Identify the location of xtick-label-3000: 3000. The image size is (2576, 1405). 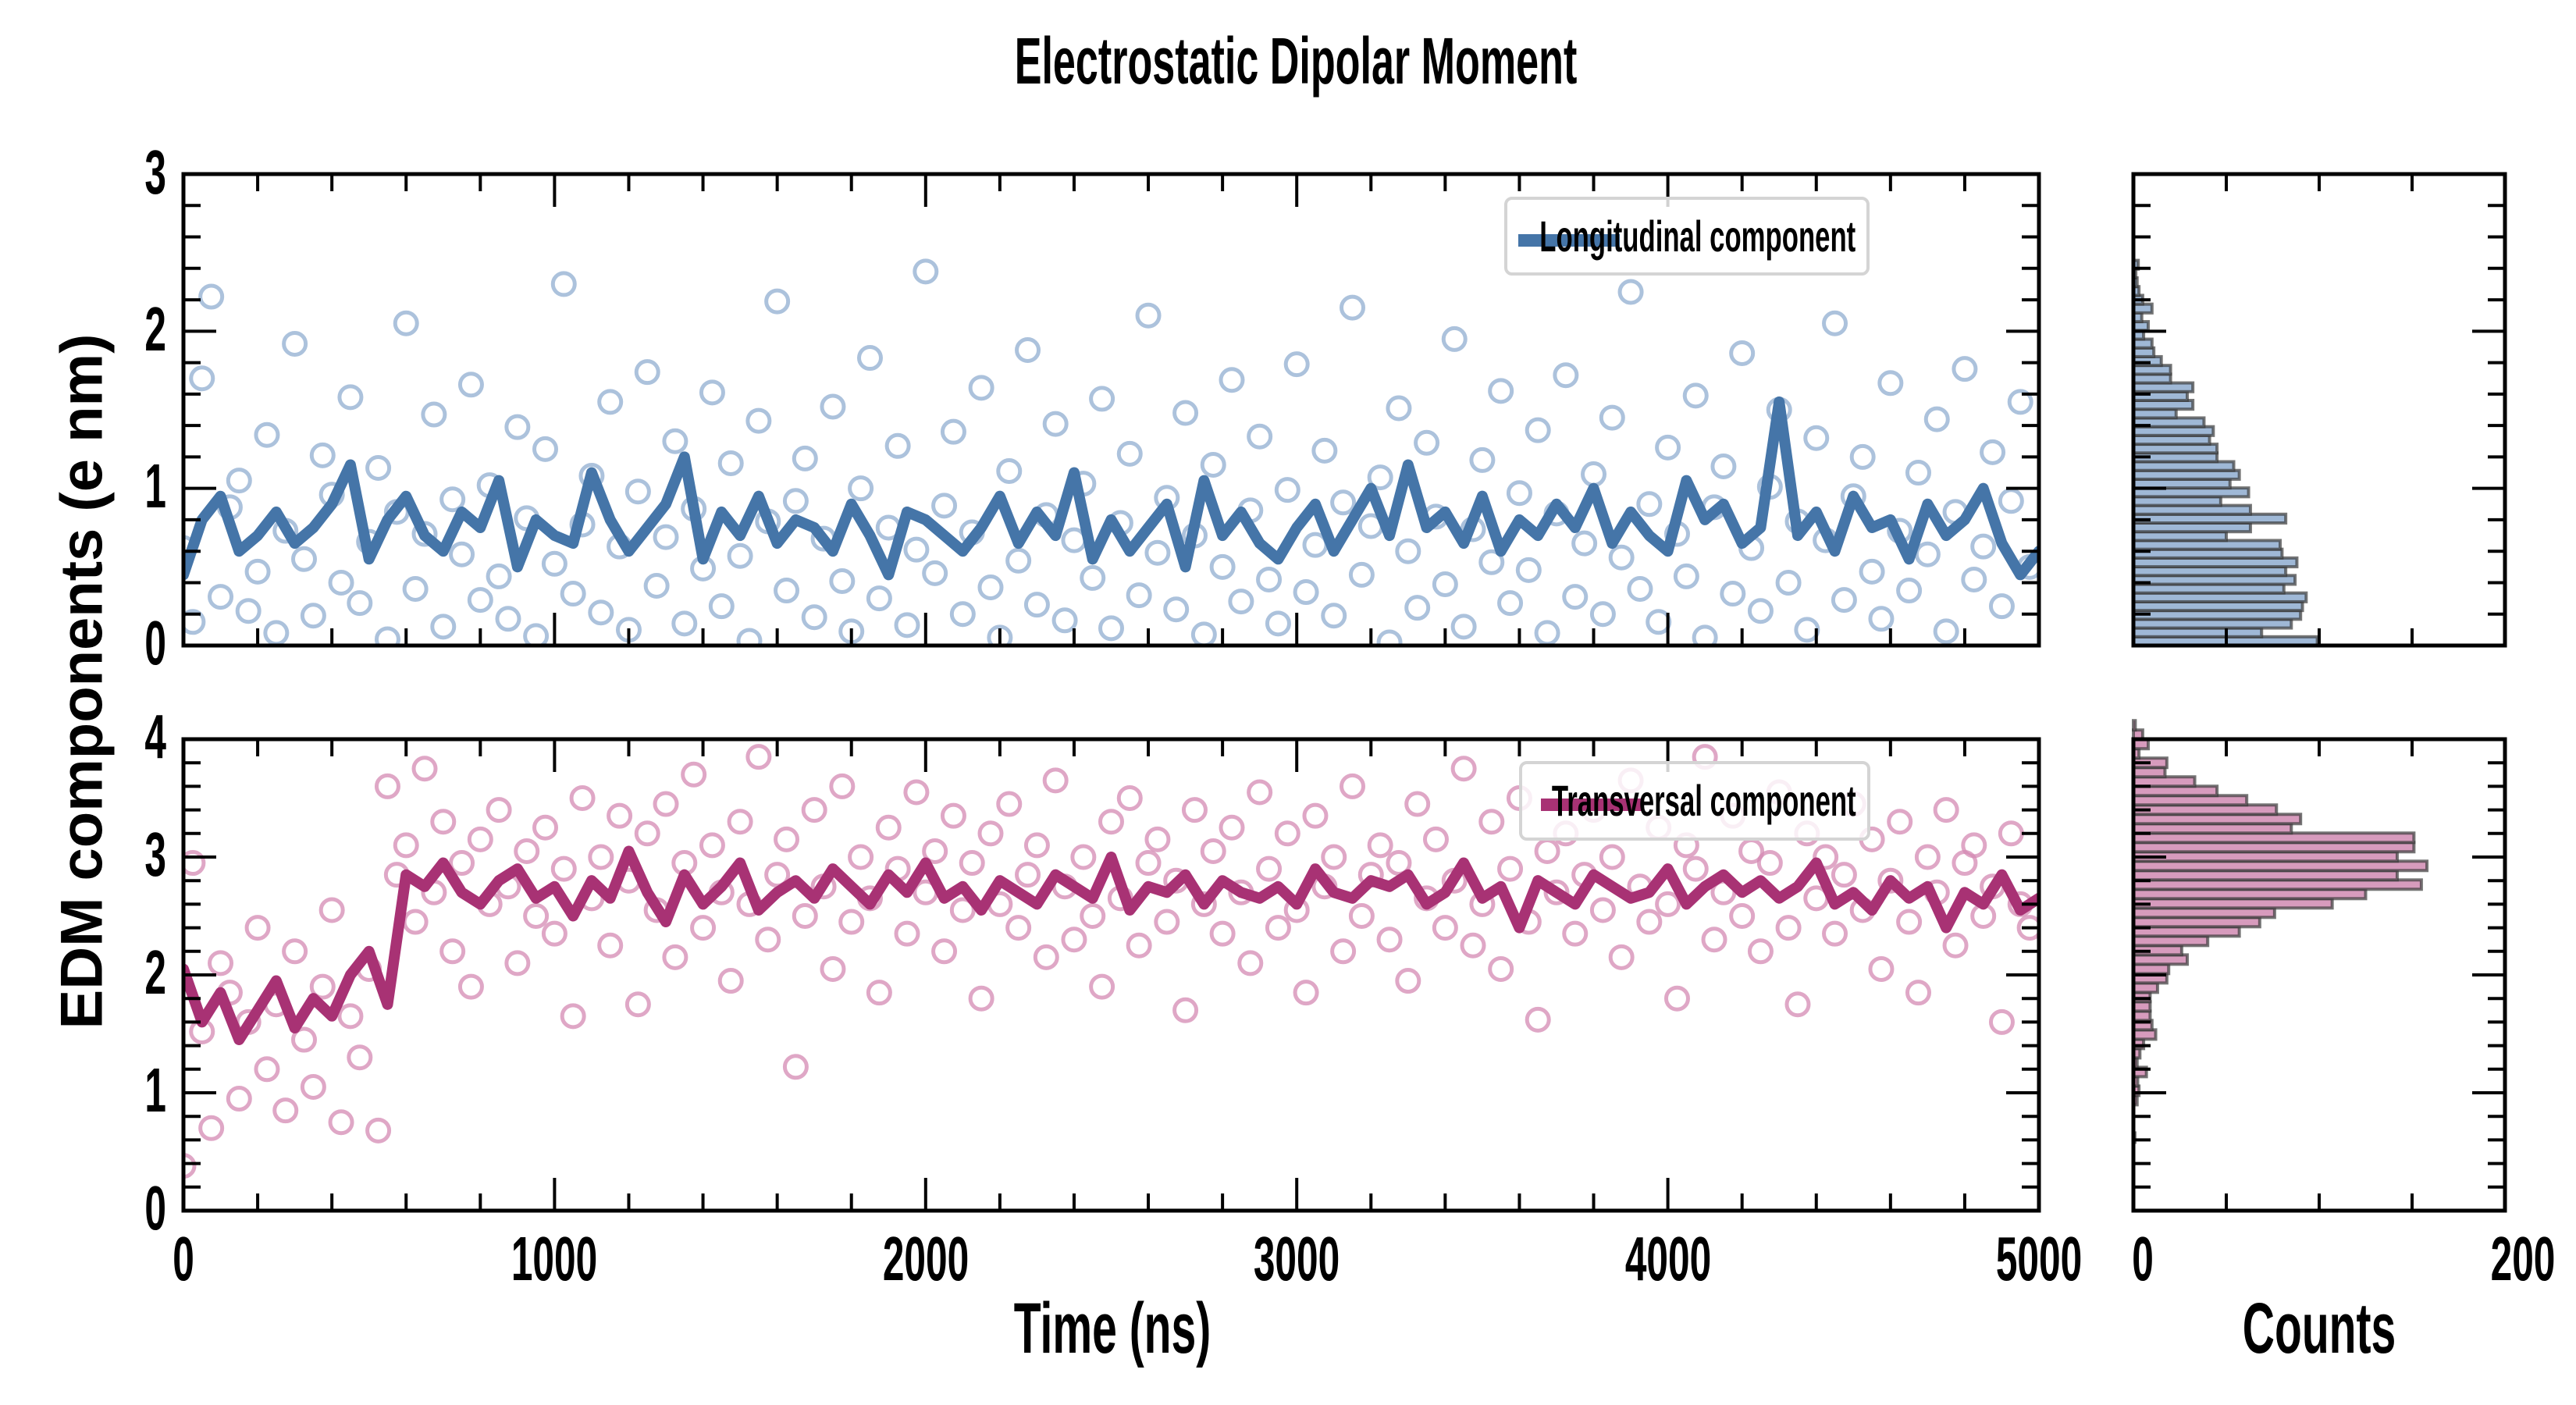
(1297, 1259).